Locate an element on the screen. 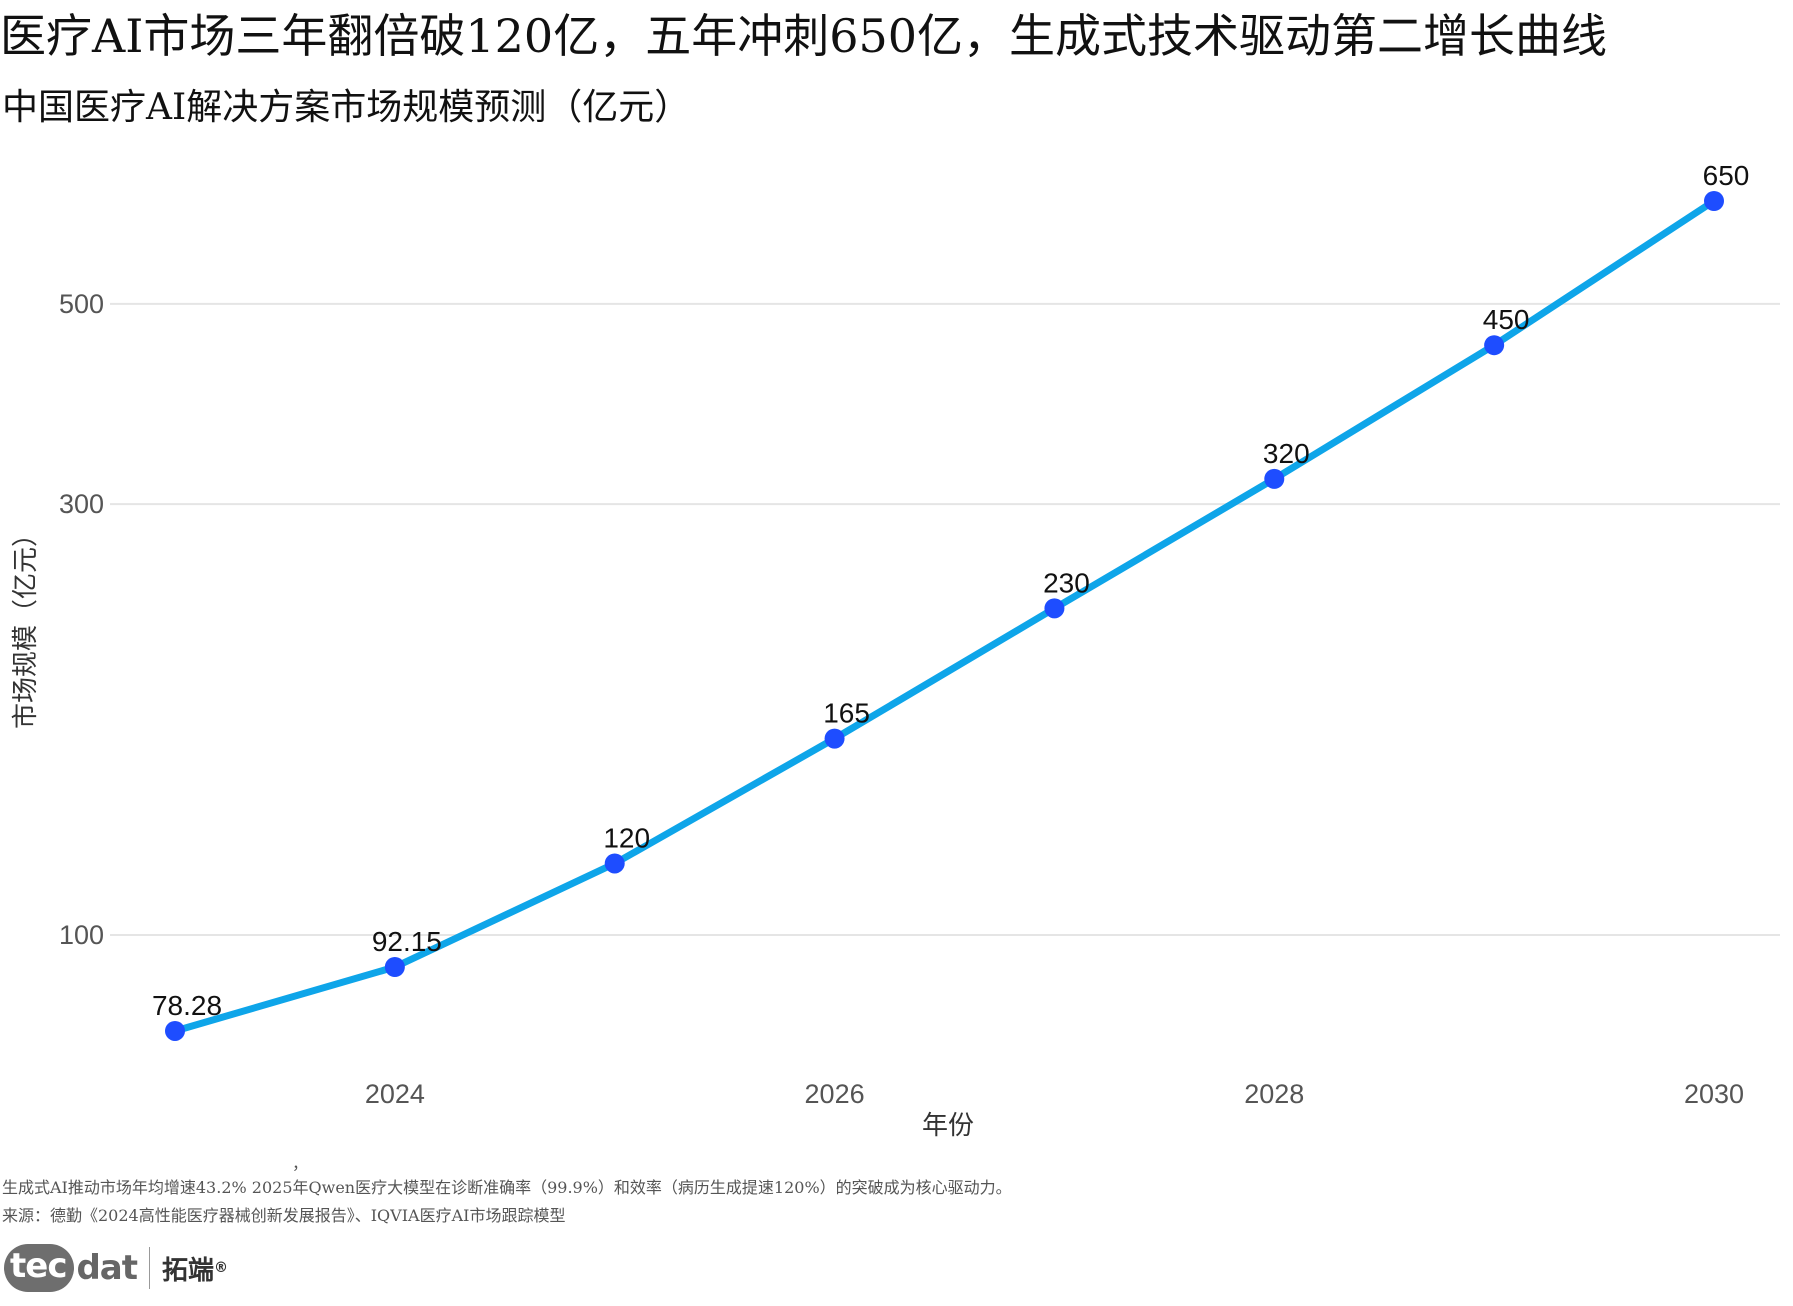  x-tick-label: 2024 is located at coordinates (395, 1094).